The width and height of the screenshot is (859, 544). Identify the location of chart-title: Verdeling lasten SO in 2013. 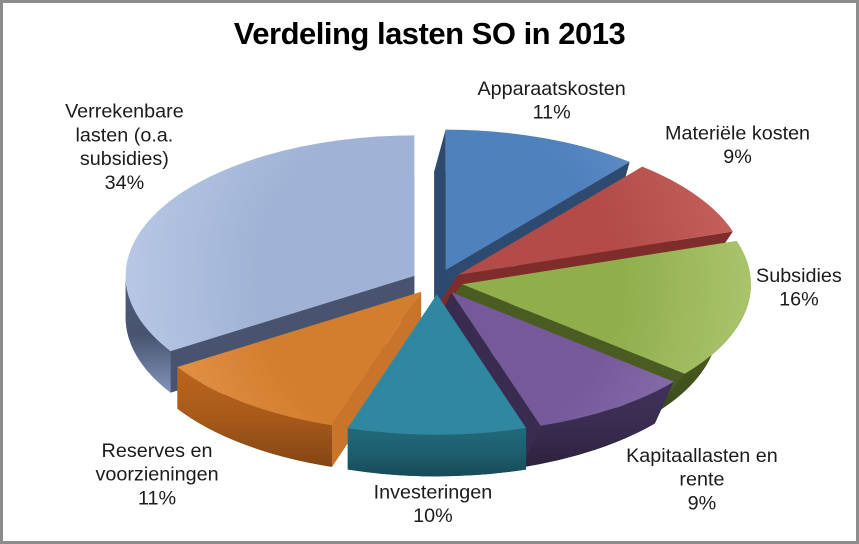
(429, 33).